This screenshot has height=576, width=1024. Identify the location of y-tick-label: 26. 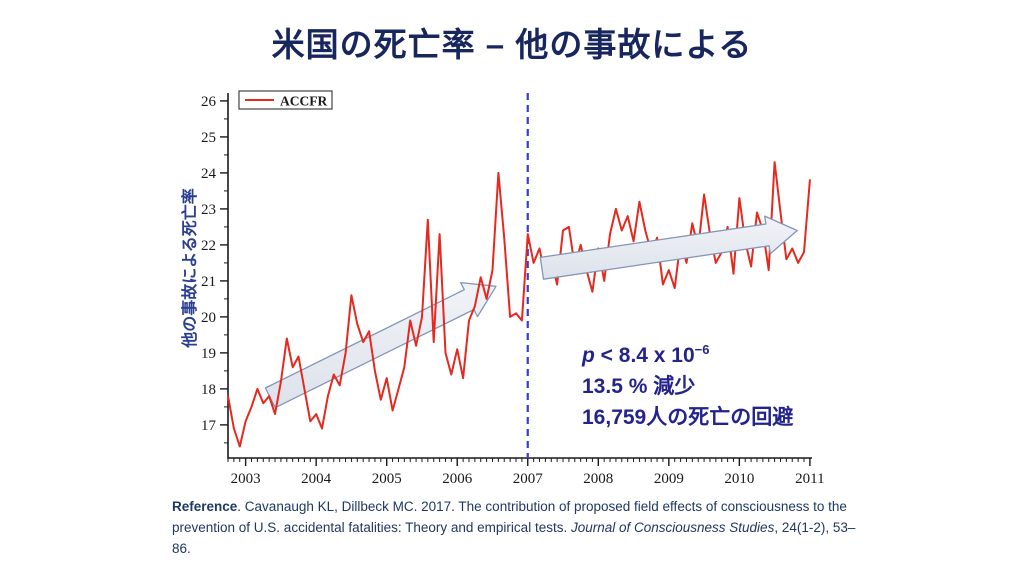
(209, 102).